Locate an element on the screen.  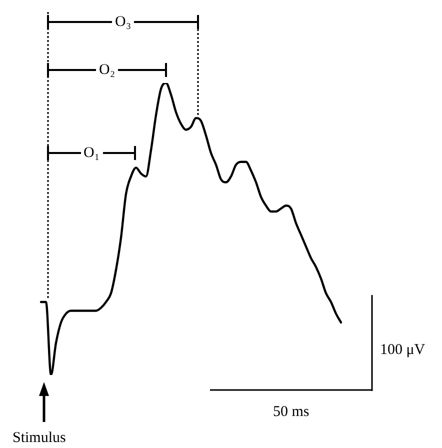
text: O₃ is located at coordinates (123, 22).